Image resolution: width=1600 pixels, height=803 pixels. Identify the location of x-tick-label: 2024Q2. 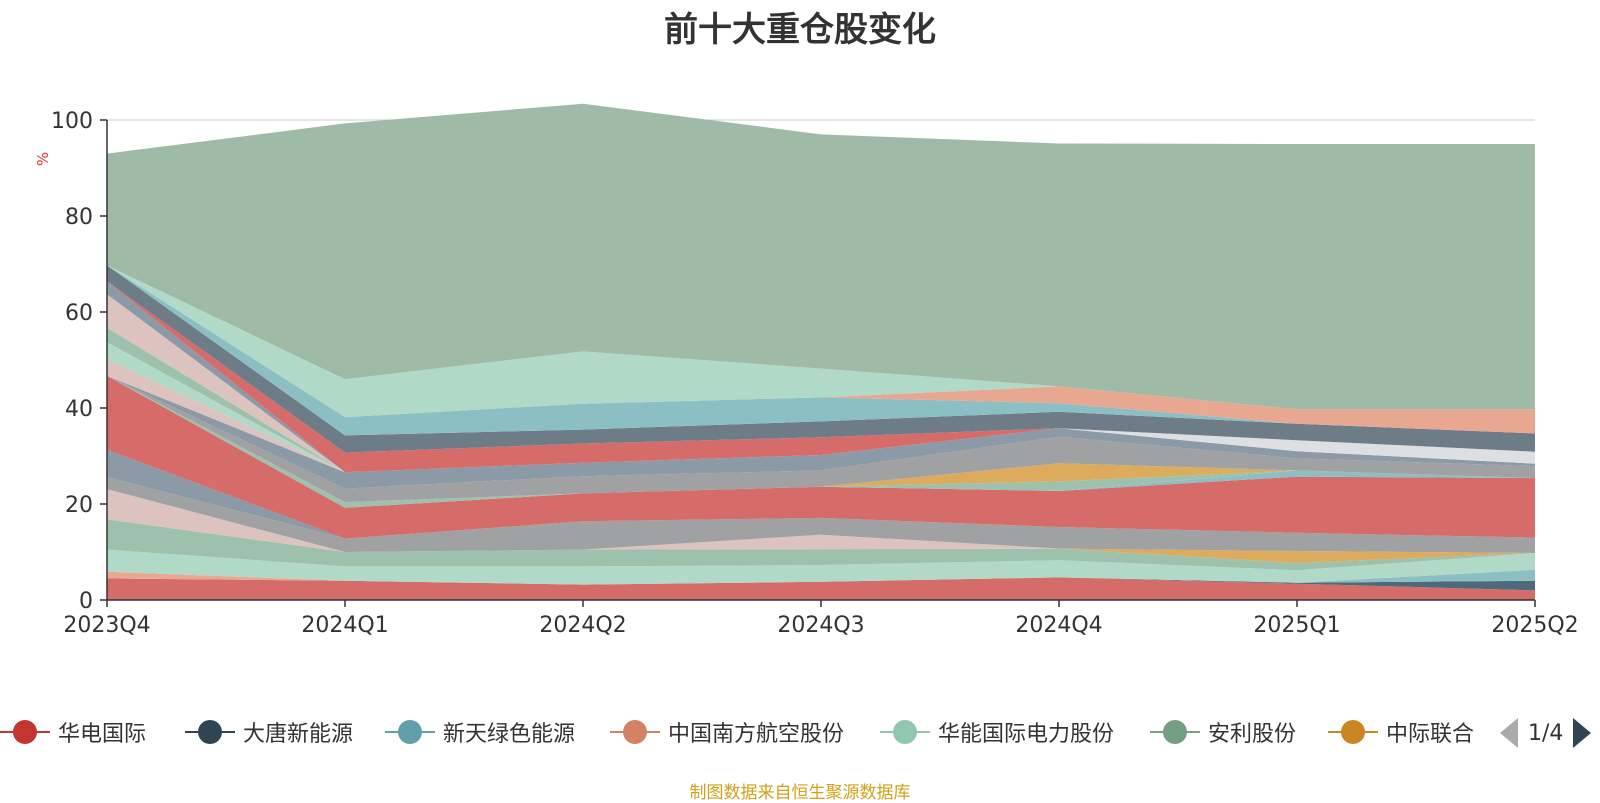
(582, 625).